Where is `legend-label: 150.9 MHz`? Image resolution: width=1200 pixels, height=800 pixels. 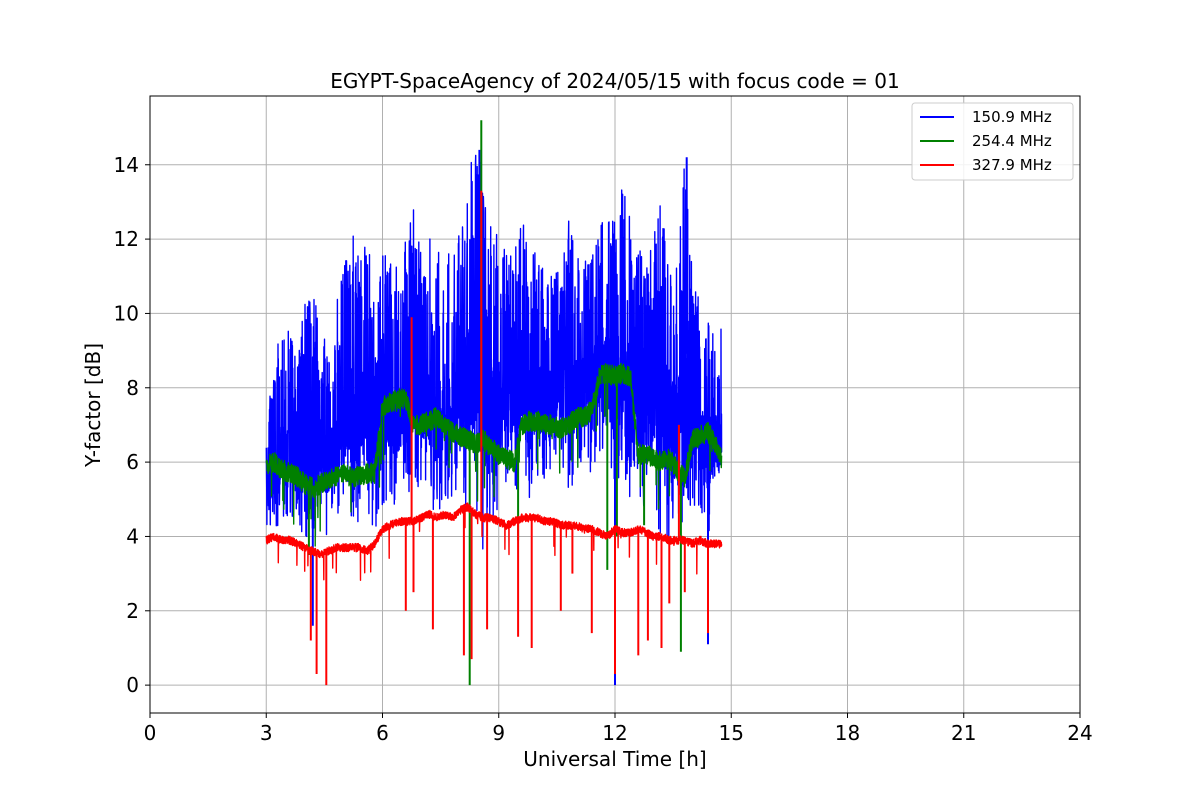
legend-label: 150.9 MHz is located at coordinates (1012, 117).